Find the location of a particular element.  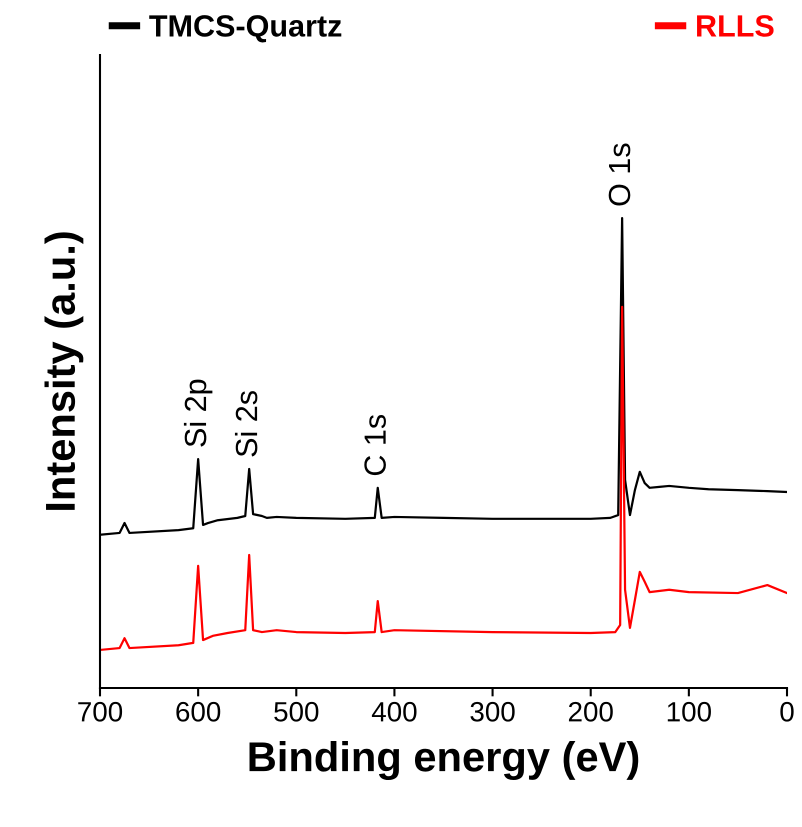

x-tick-label: 100 is located at coordinates (689, 712).